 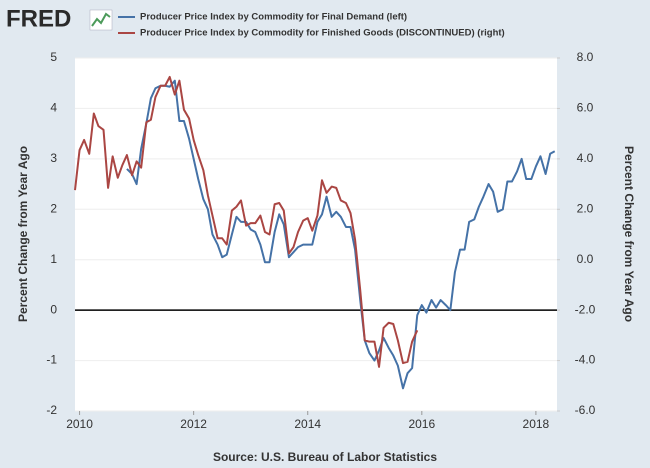 I want to click on logo-icon, so click(x=101, y=20).